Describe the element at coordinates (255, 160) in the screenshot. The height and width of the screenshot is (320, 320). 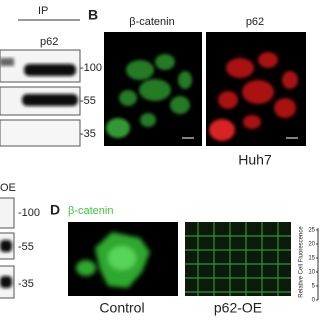
I see `cell-line: Huh7` at that location.